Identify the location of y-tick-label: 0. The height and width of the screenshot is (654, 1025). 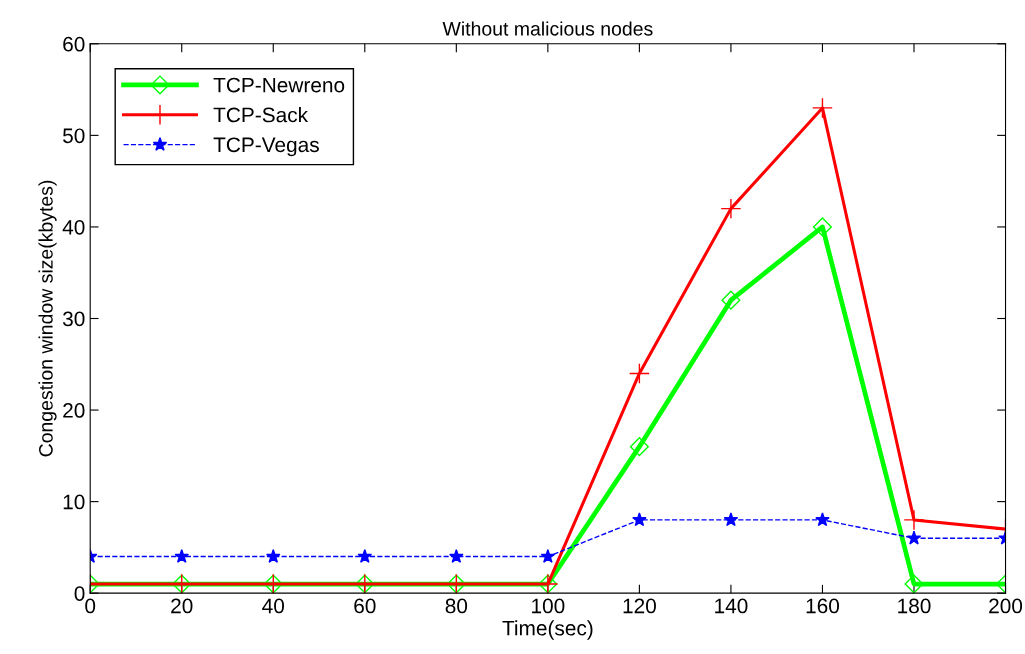
(79, 593).